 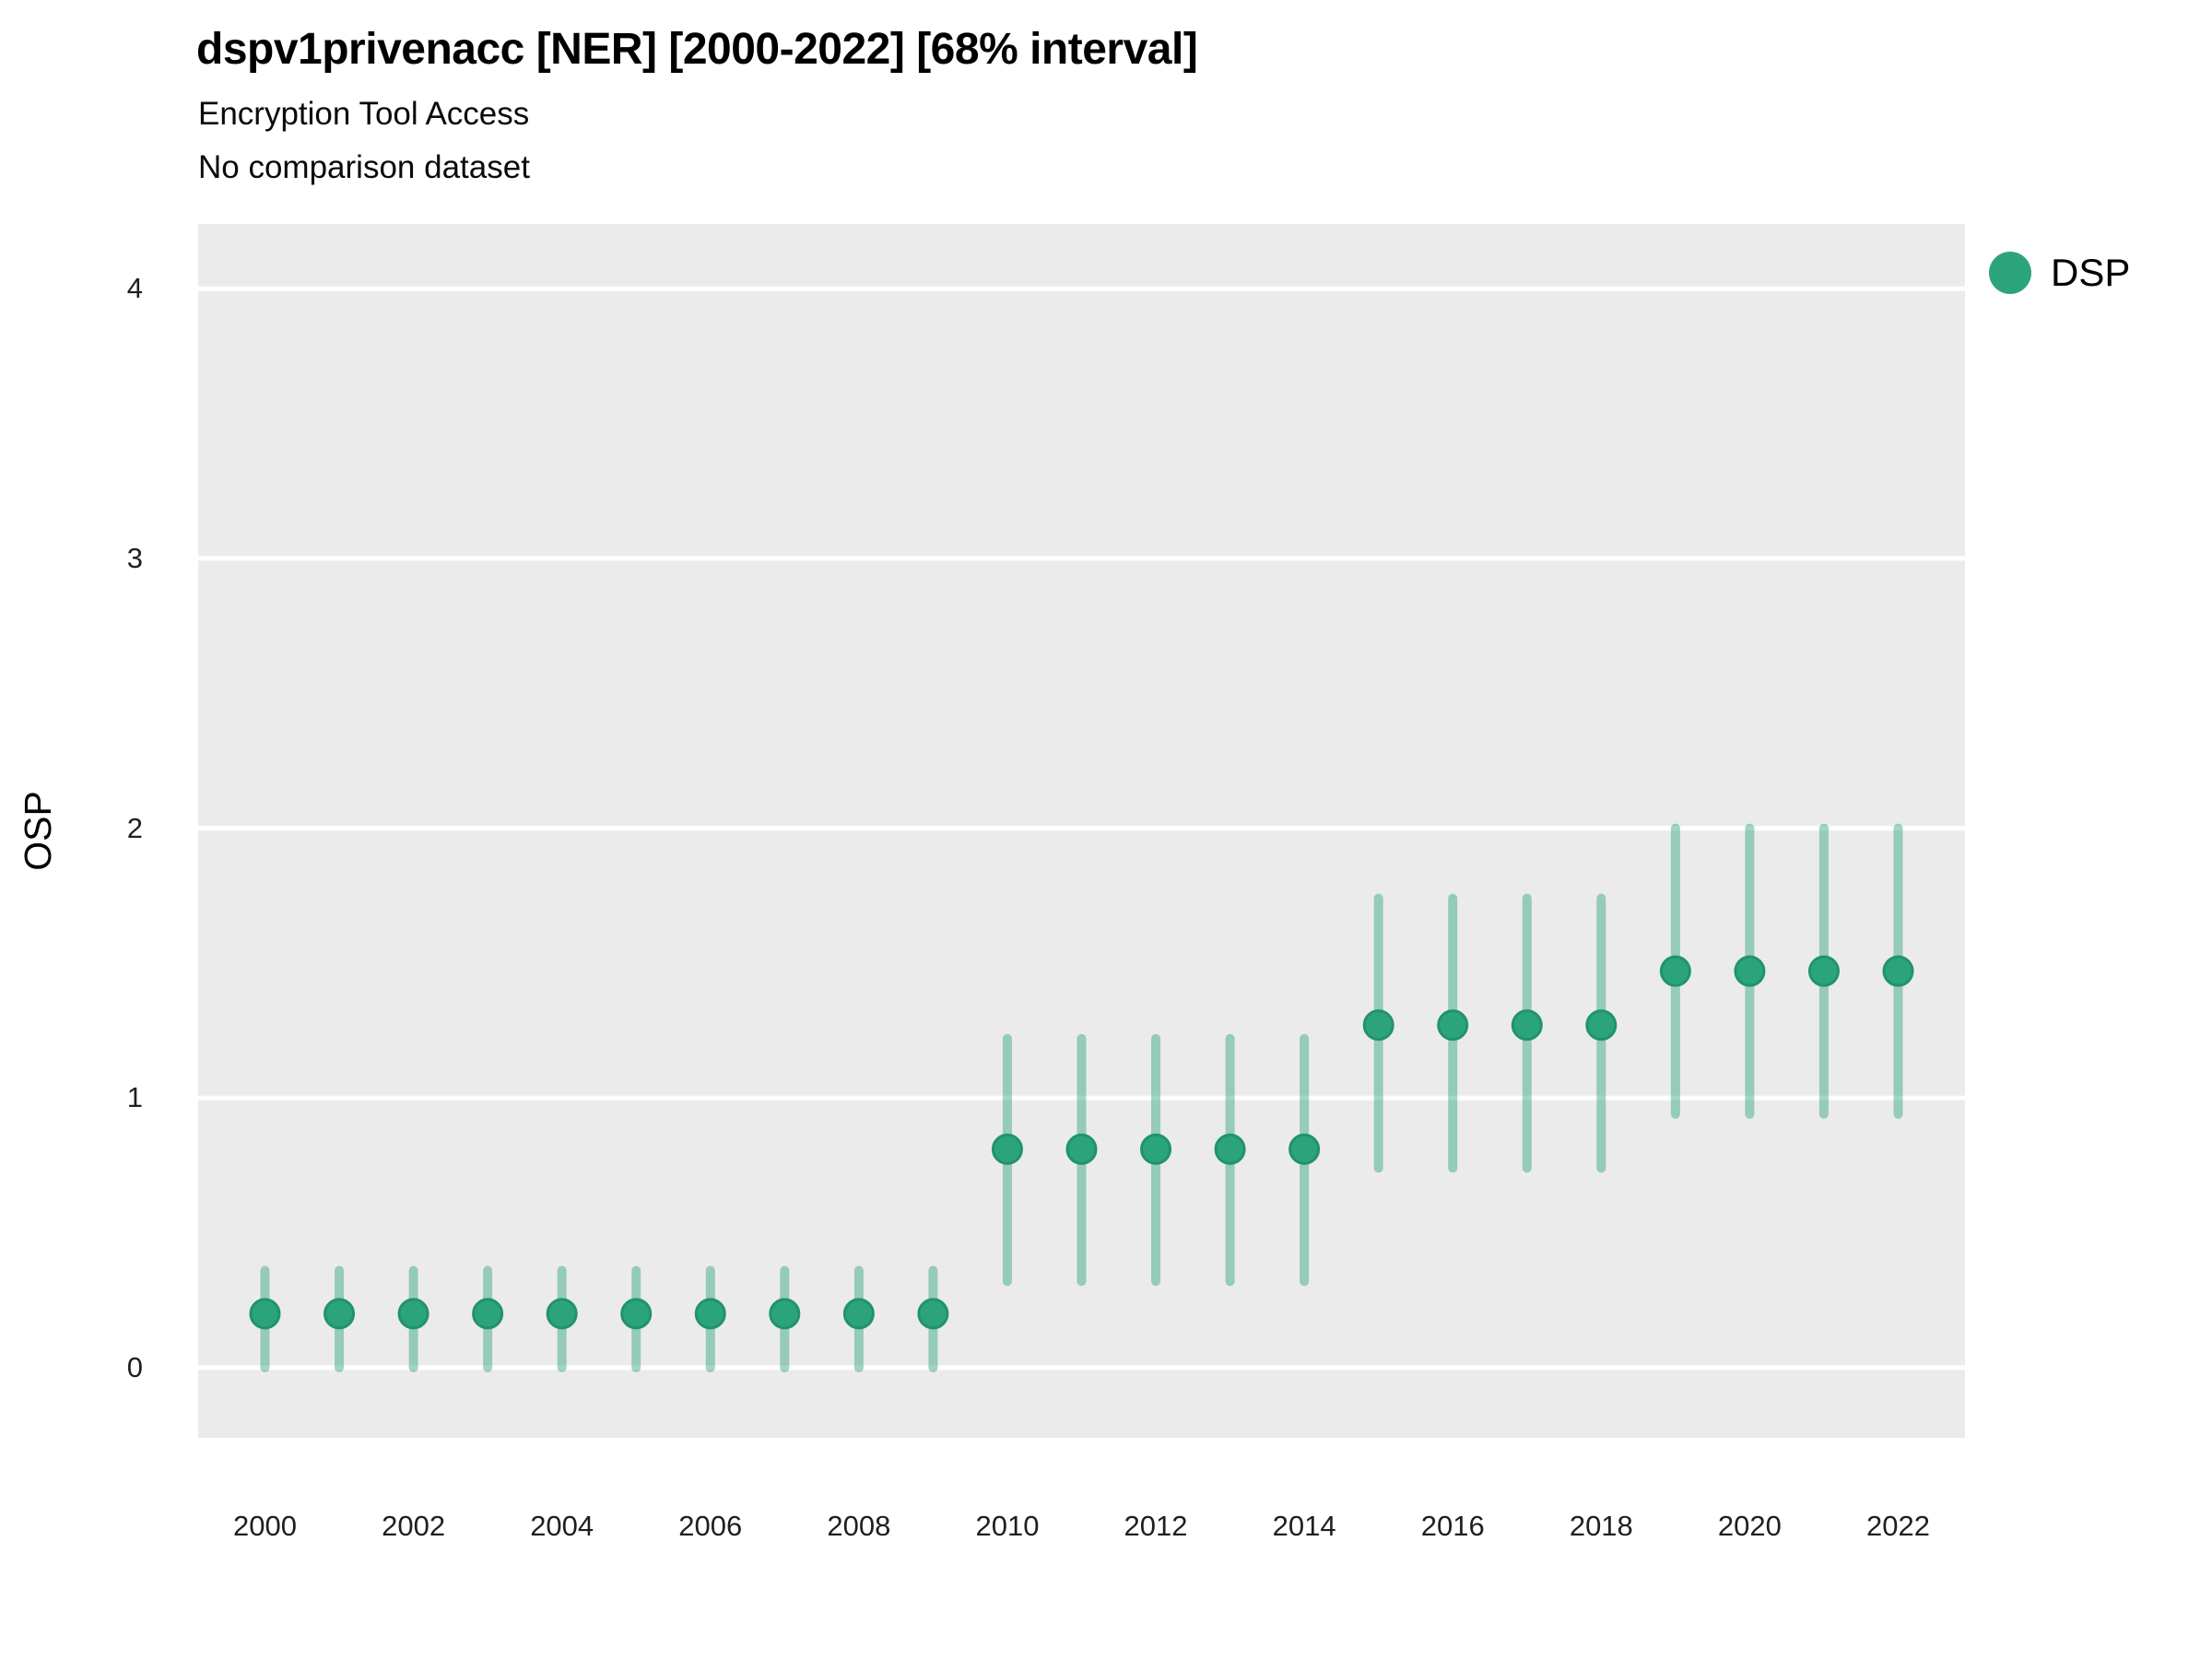 I want to click on point-2004, so click(x=562, y=1314).